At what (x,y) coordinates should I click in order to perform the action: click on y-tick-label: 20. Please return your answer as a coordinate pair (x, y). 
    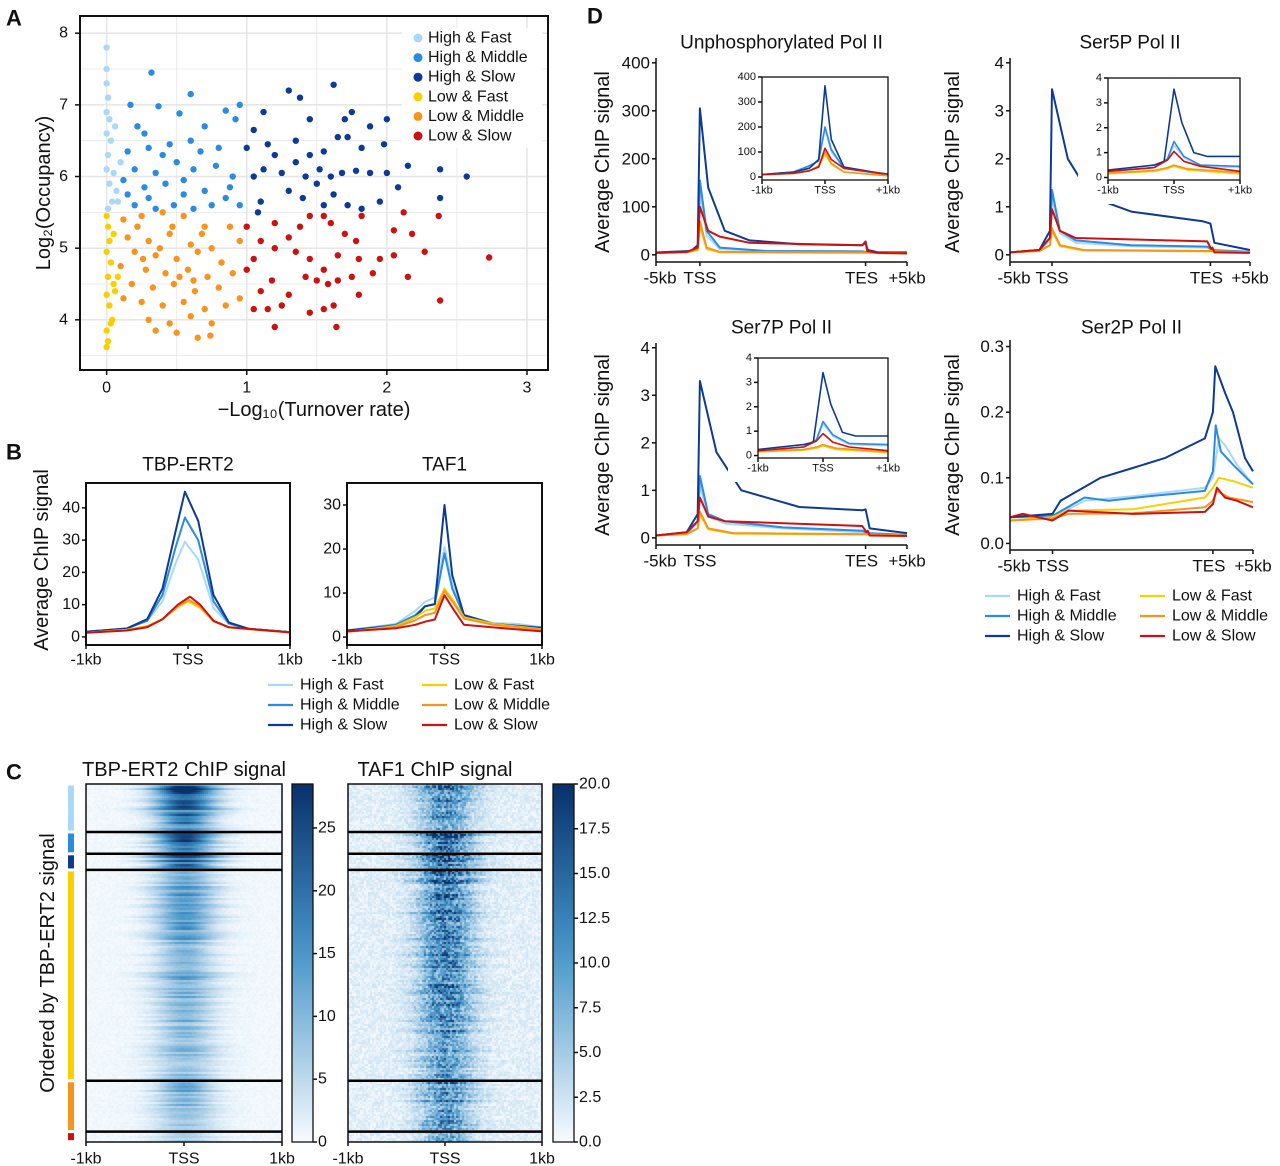
    Looking at the image, I should click on (71, 572).